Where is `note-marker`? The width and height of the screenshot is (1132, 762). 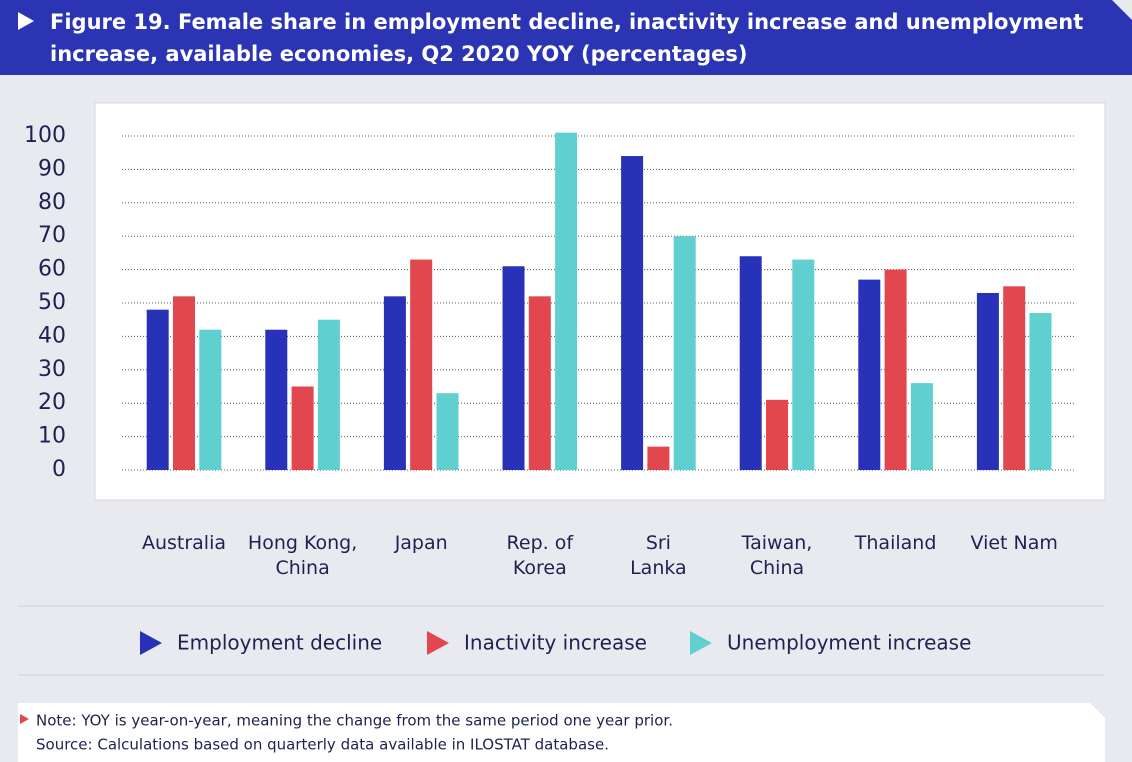
note-marker is located at coordinates (24, 719).